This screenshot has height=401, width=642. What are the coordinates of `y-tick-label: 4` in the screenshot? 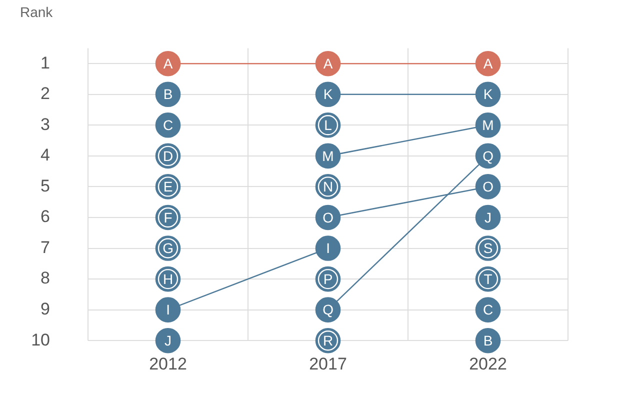 It's located at (45, 155).